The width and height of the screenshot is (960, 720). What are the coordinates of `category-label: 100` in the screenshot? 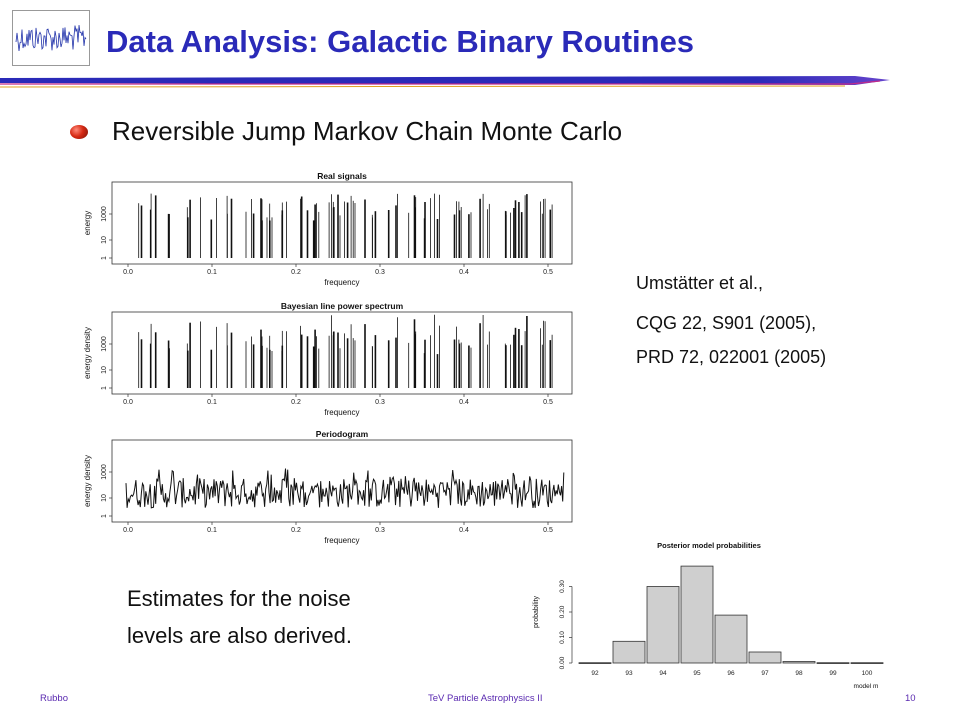 It's located at (867, 673).